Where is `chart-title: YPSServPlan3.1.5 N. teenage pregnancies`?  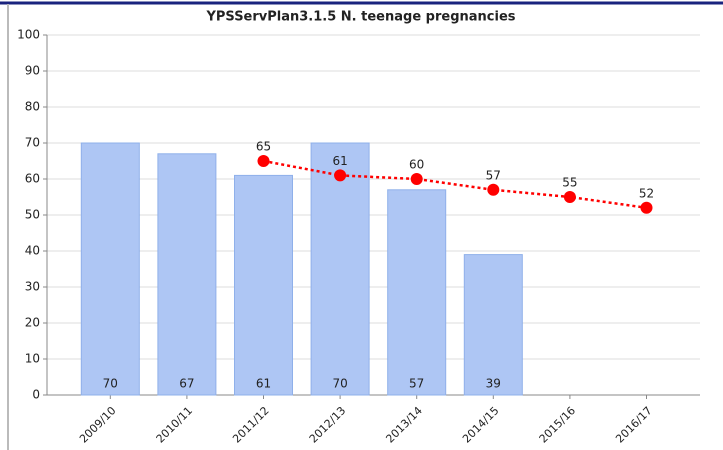
chart-title: YPSServPlan3.1.5 N. teenage pregnancies is located at coordinates (360, 17).